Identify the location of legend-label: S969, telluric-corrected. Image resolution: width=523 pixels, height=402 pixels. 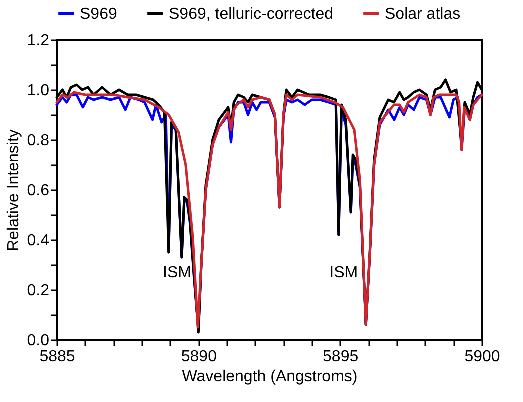
(251, 14).